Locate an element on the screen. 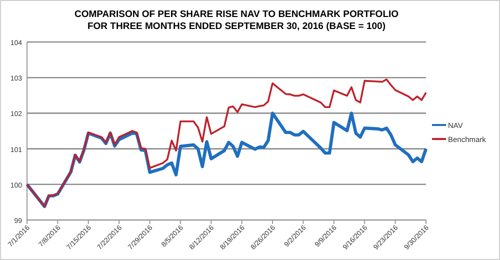 Image resolution: width=500 pixels, height=260 pixels. chart-title: COMPARISON OF PER SHARE RISE NAV TO BENCHMARK PORTFOLIO FOR THREE MONTHS ENDED SEPTEMBER 30, 2016 (BASE = 100) is located at coordinates (236, 20).